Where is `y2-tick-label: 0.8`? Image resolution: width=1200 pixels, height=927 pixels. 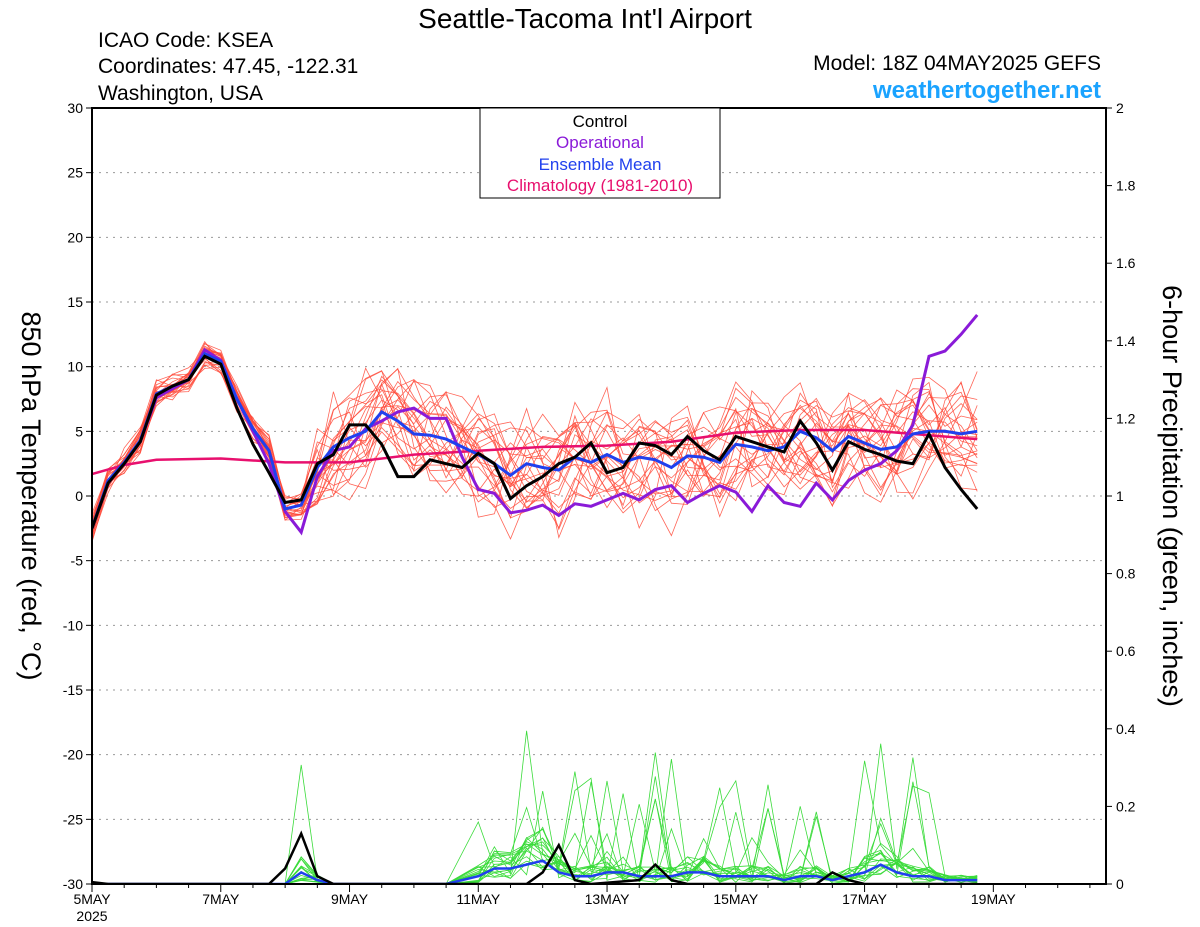 y2-tick-label: 0.8 is located at coordinates (1126, 574).